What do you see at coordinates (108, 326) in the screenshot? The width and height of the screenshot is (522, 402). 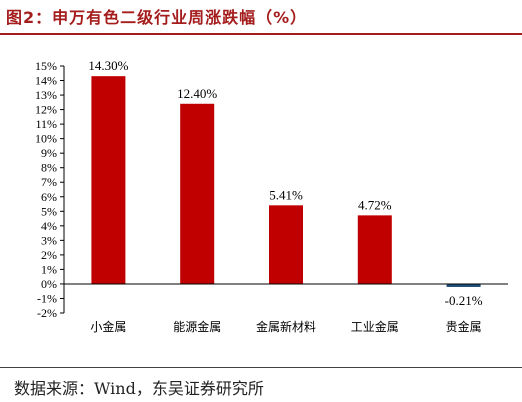 I see `category-label: 小金属` at bounding box center [108, 326].